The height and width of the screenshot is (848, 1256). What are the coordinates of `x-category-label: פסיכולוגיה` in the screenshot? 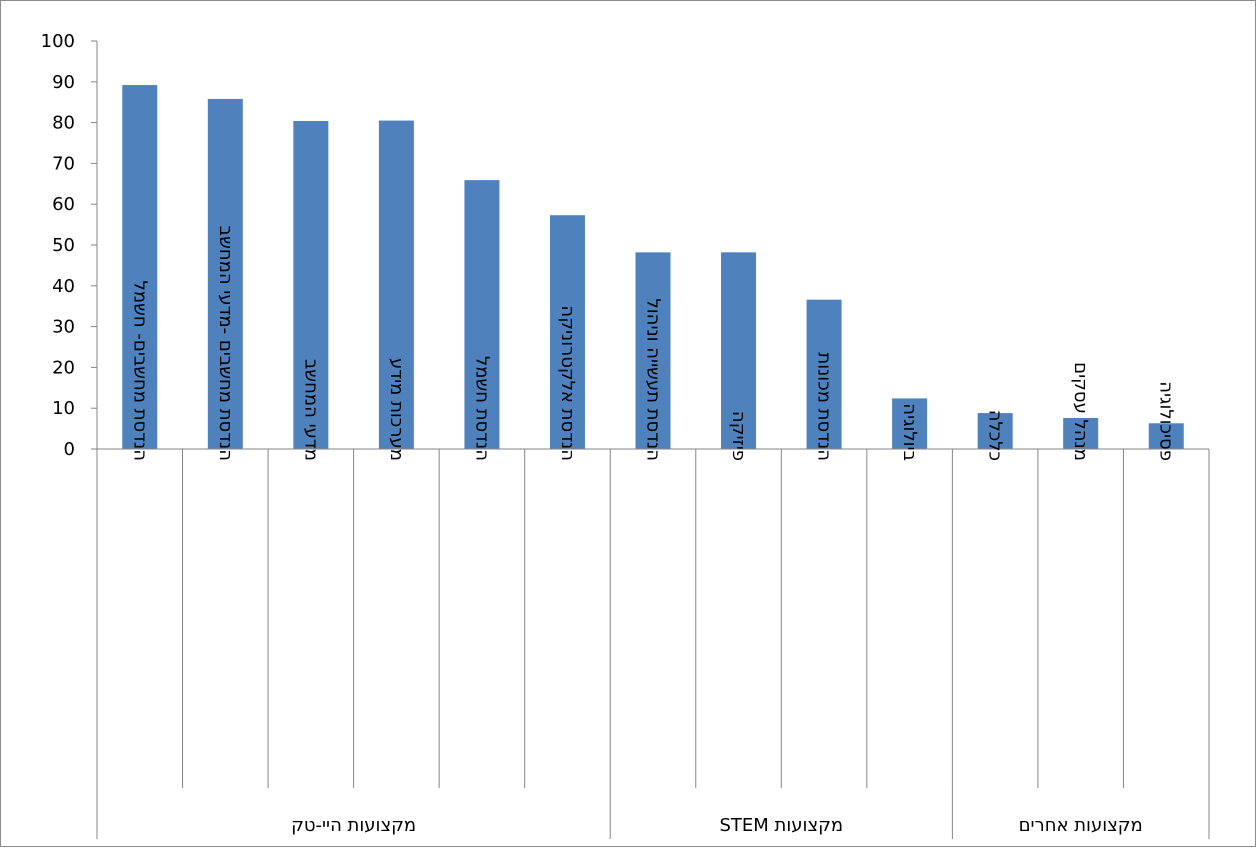 It's located at (1166, 421).